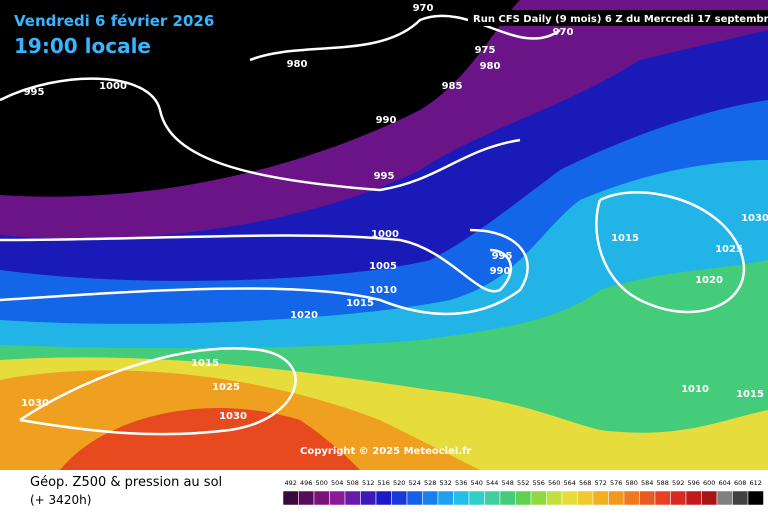 The image size is (768, 516). I want to click on scale-label: 584, so click(647, 483).